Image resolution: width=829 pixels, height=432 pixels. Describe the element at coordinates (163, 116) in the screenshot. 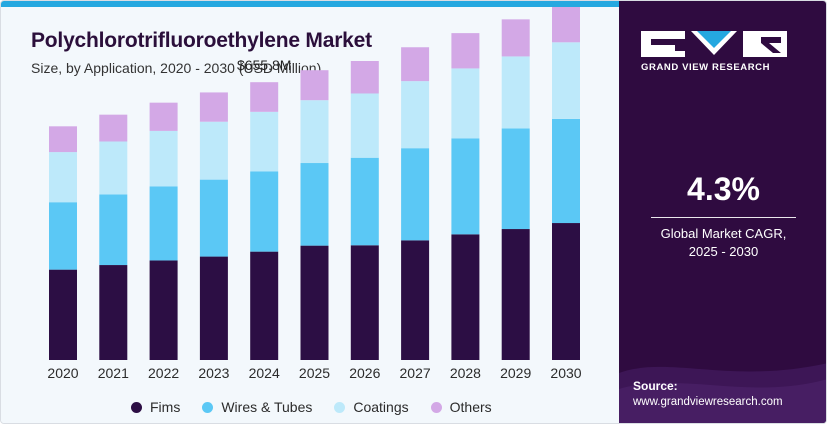

I see `bar-others-2022` at that location.